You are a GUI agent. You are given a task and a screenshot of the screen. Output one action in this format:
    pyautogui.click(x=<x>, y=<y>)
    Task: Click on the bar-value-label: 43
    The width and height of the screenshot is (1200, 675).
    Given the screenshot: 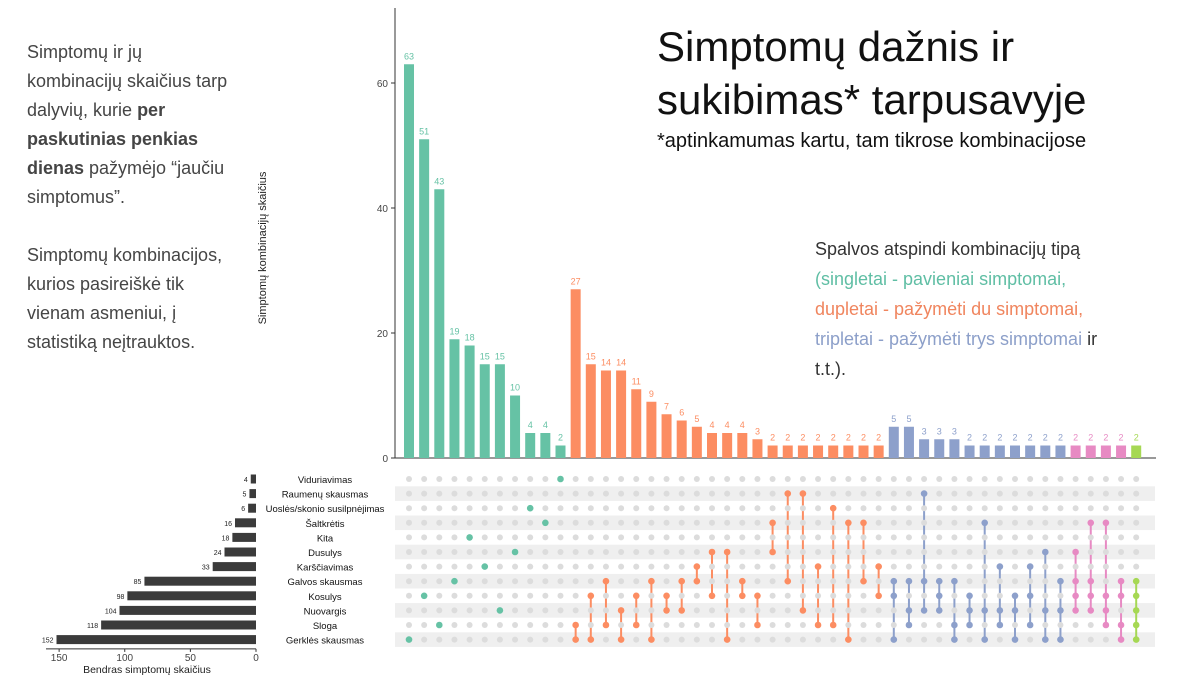 What is the action you would take?
    pyautogui.click(x=439, y=181)
    